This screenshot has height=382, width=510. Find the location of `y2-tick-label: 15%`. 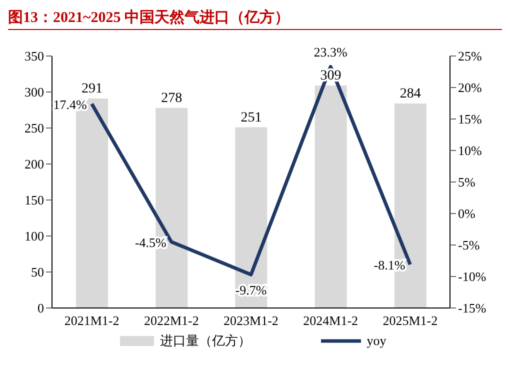

y2-tick-label: 15% is located at coordinates (470, 119).